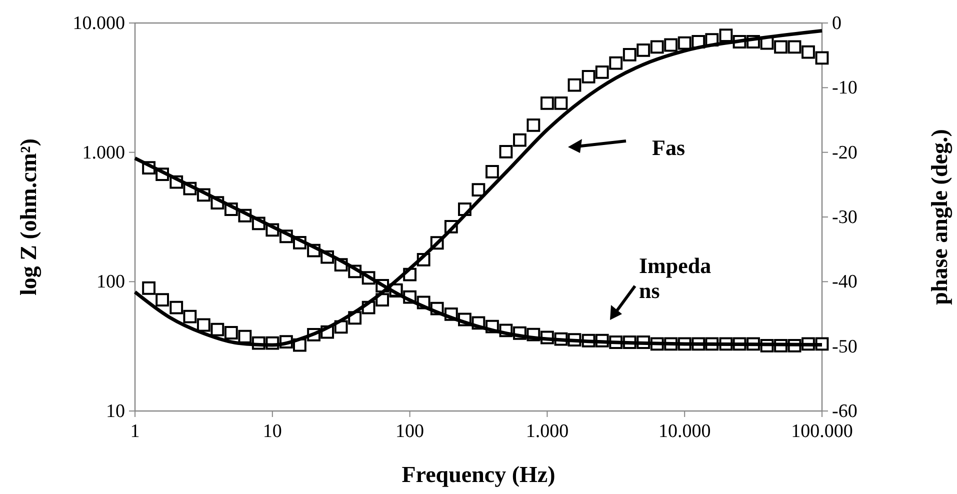  Describe the element at coordinates (845, 88) in the screenshot. I see `y2-tick-label: -10` at that location.